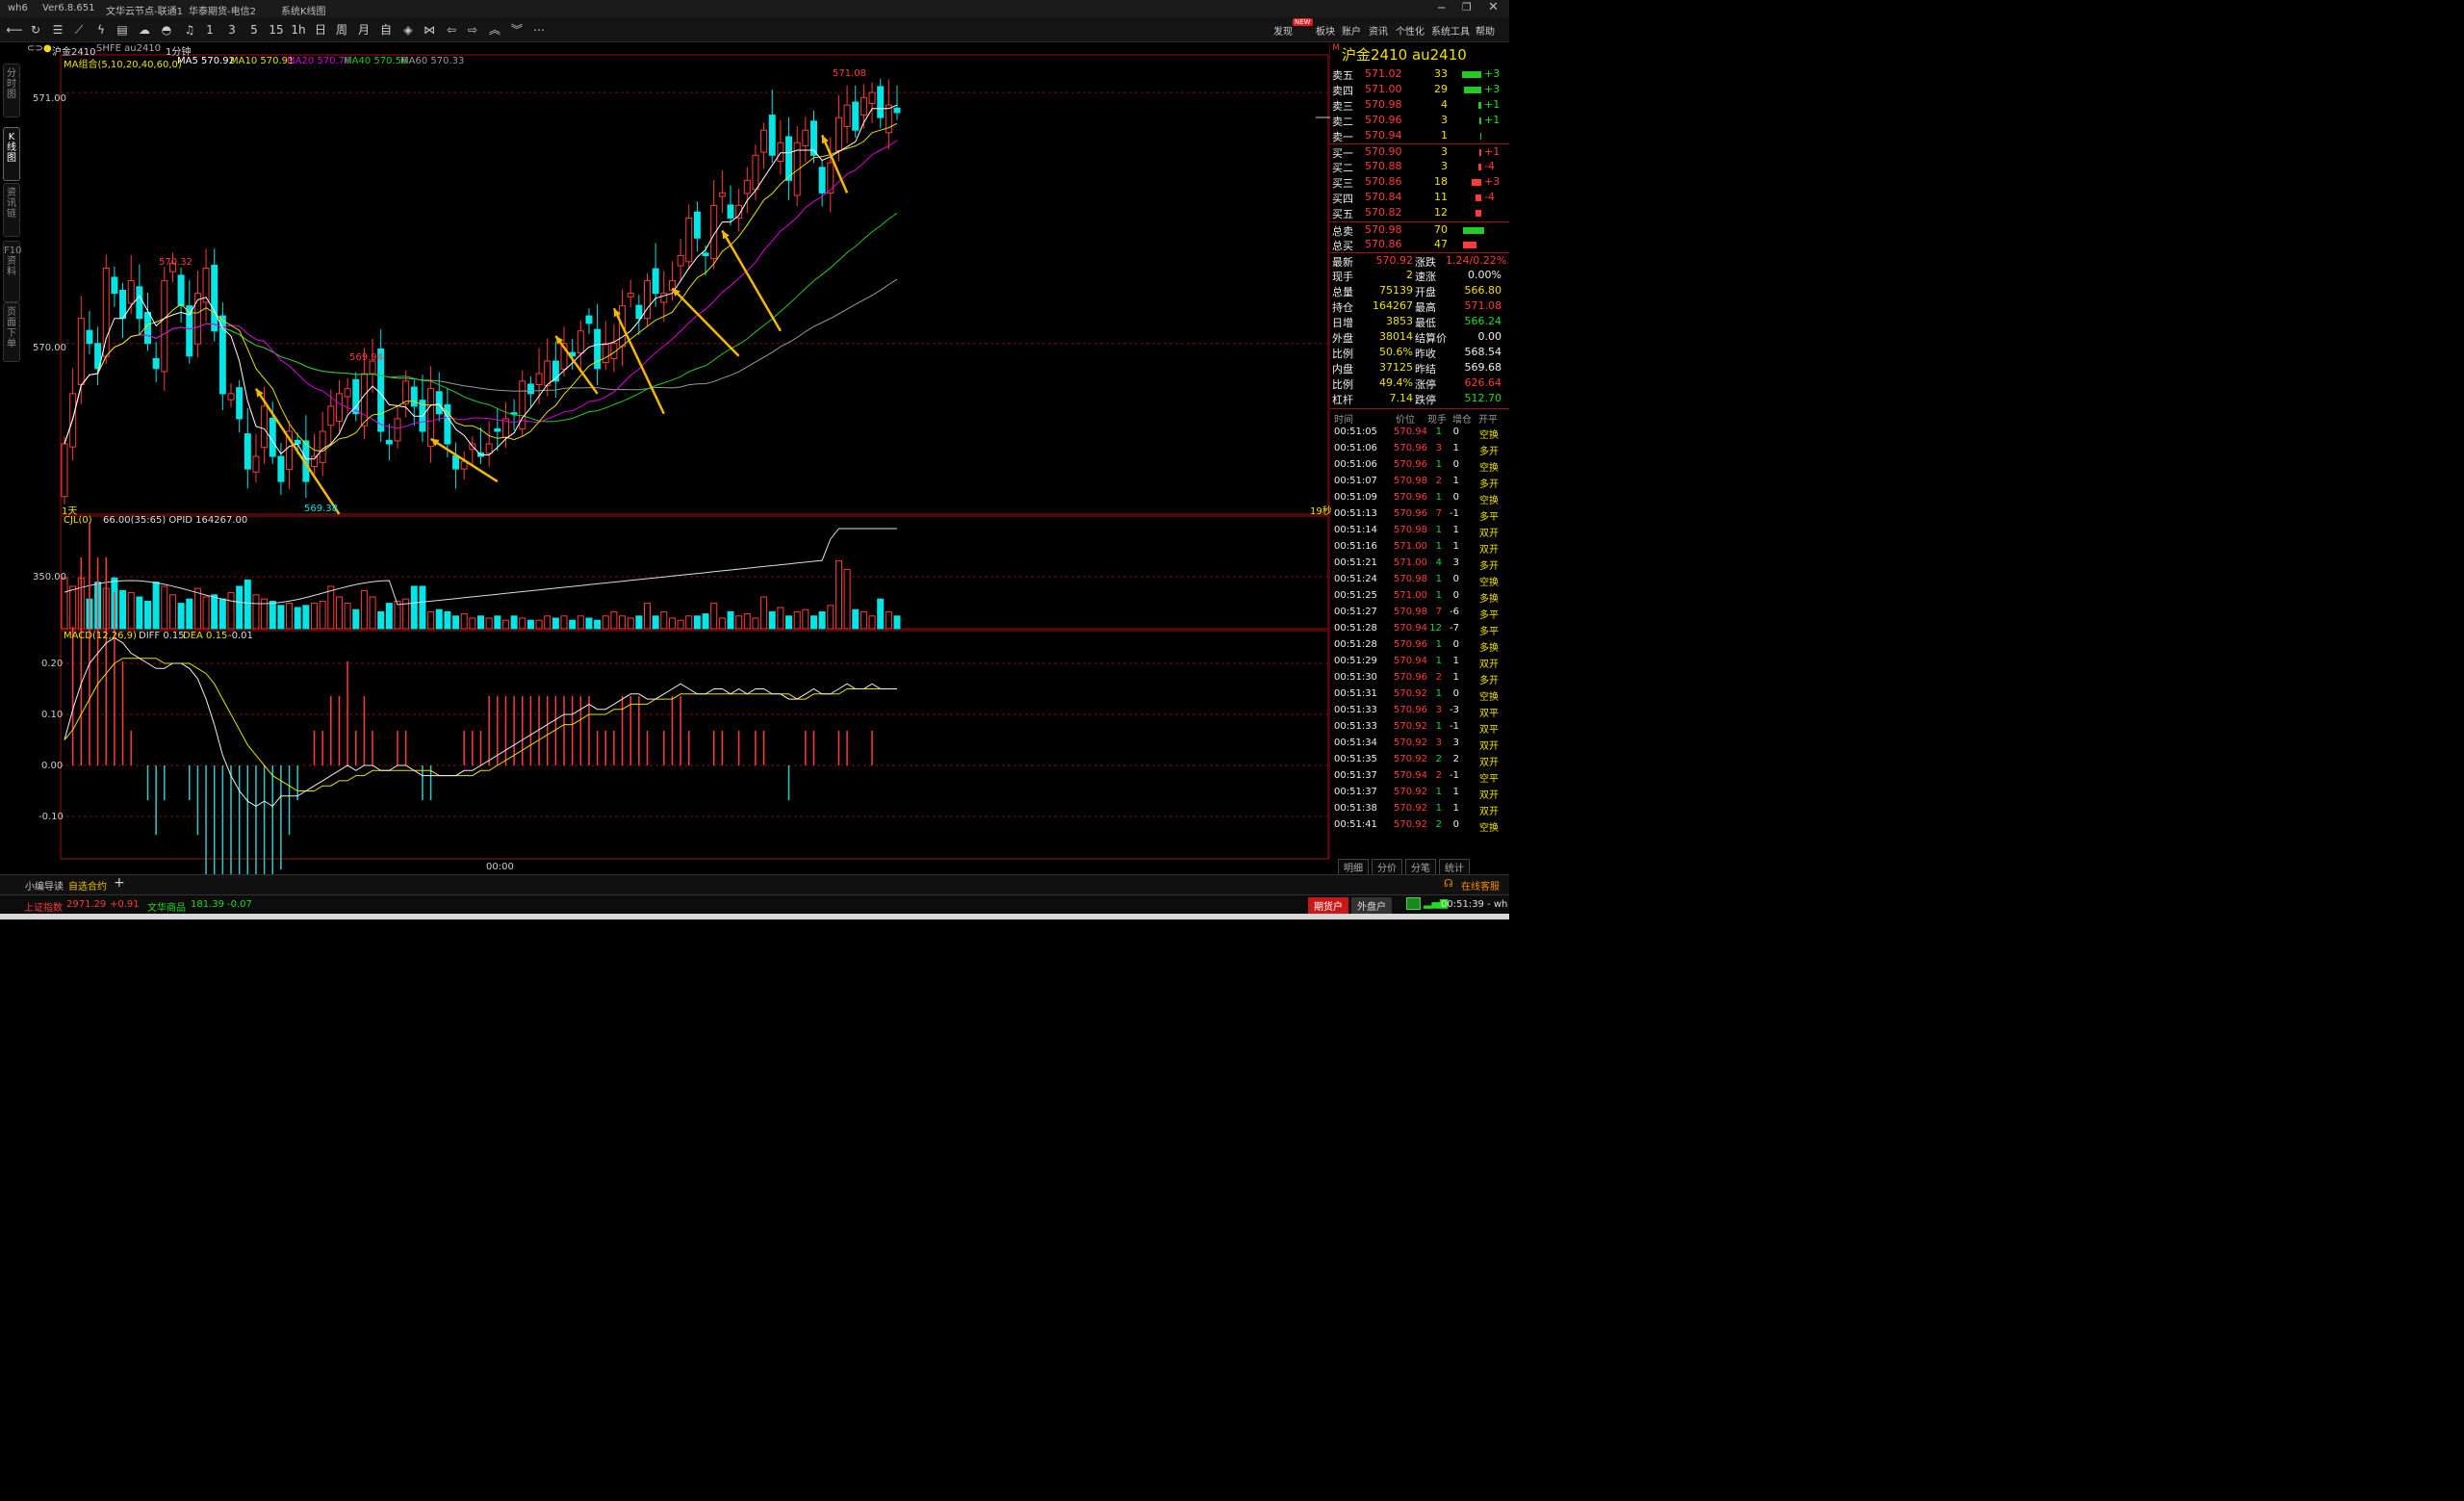  Describe the element at coordinates (1419, 760) in the screenshot. I see `trade-row: 00:51:35 570.92 2 2 双开` at that location.